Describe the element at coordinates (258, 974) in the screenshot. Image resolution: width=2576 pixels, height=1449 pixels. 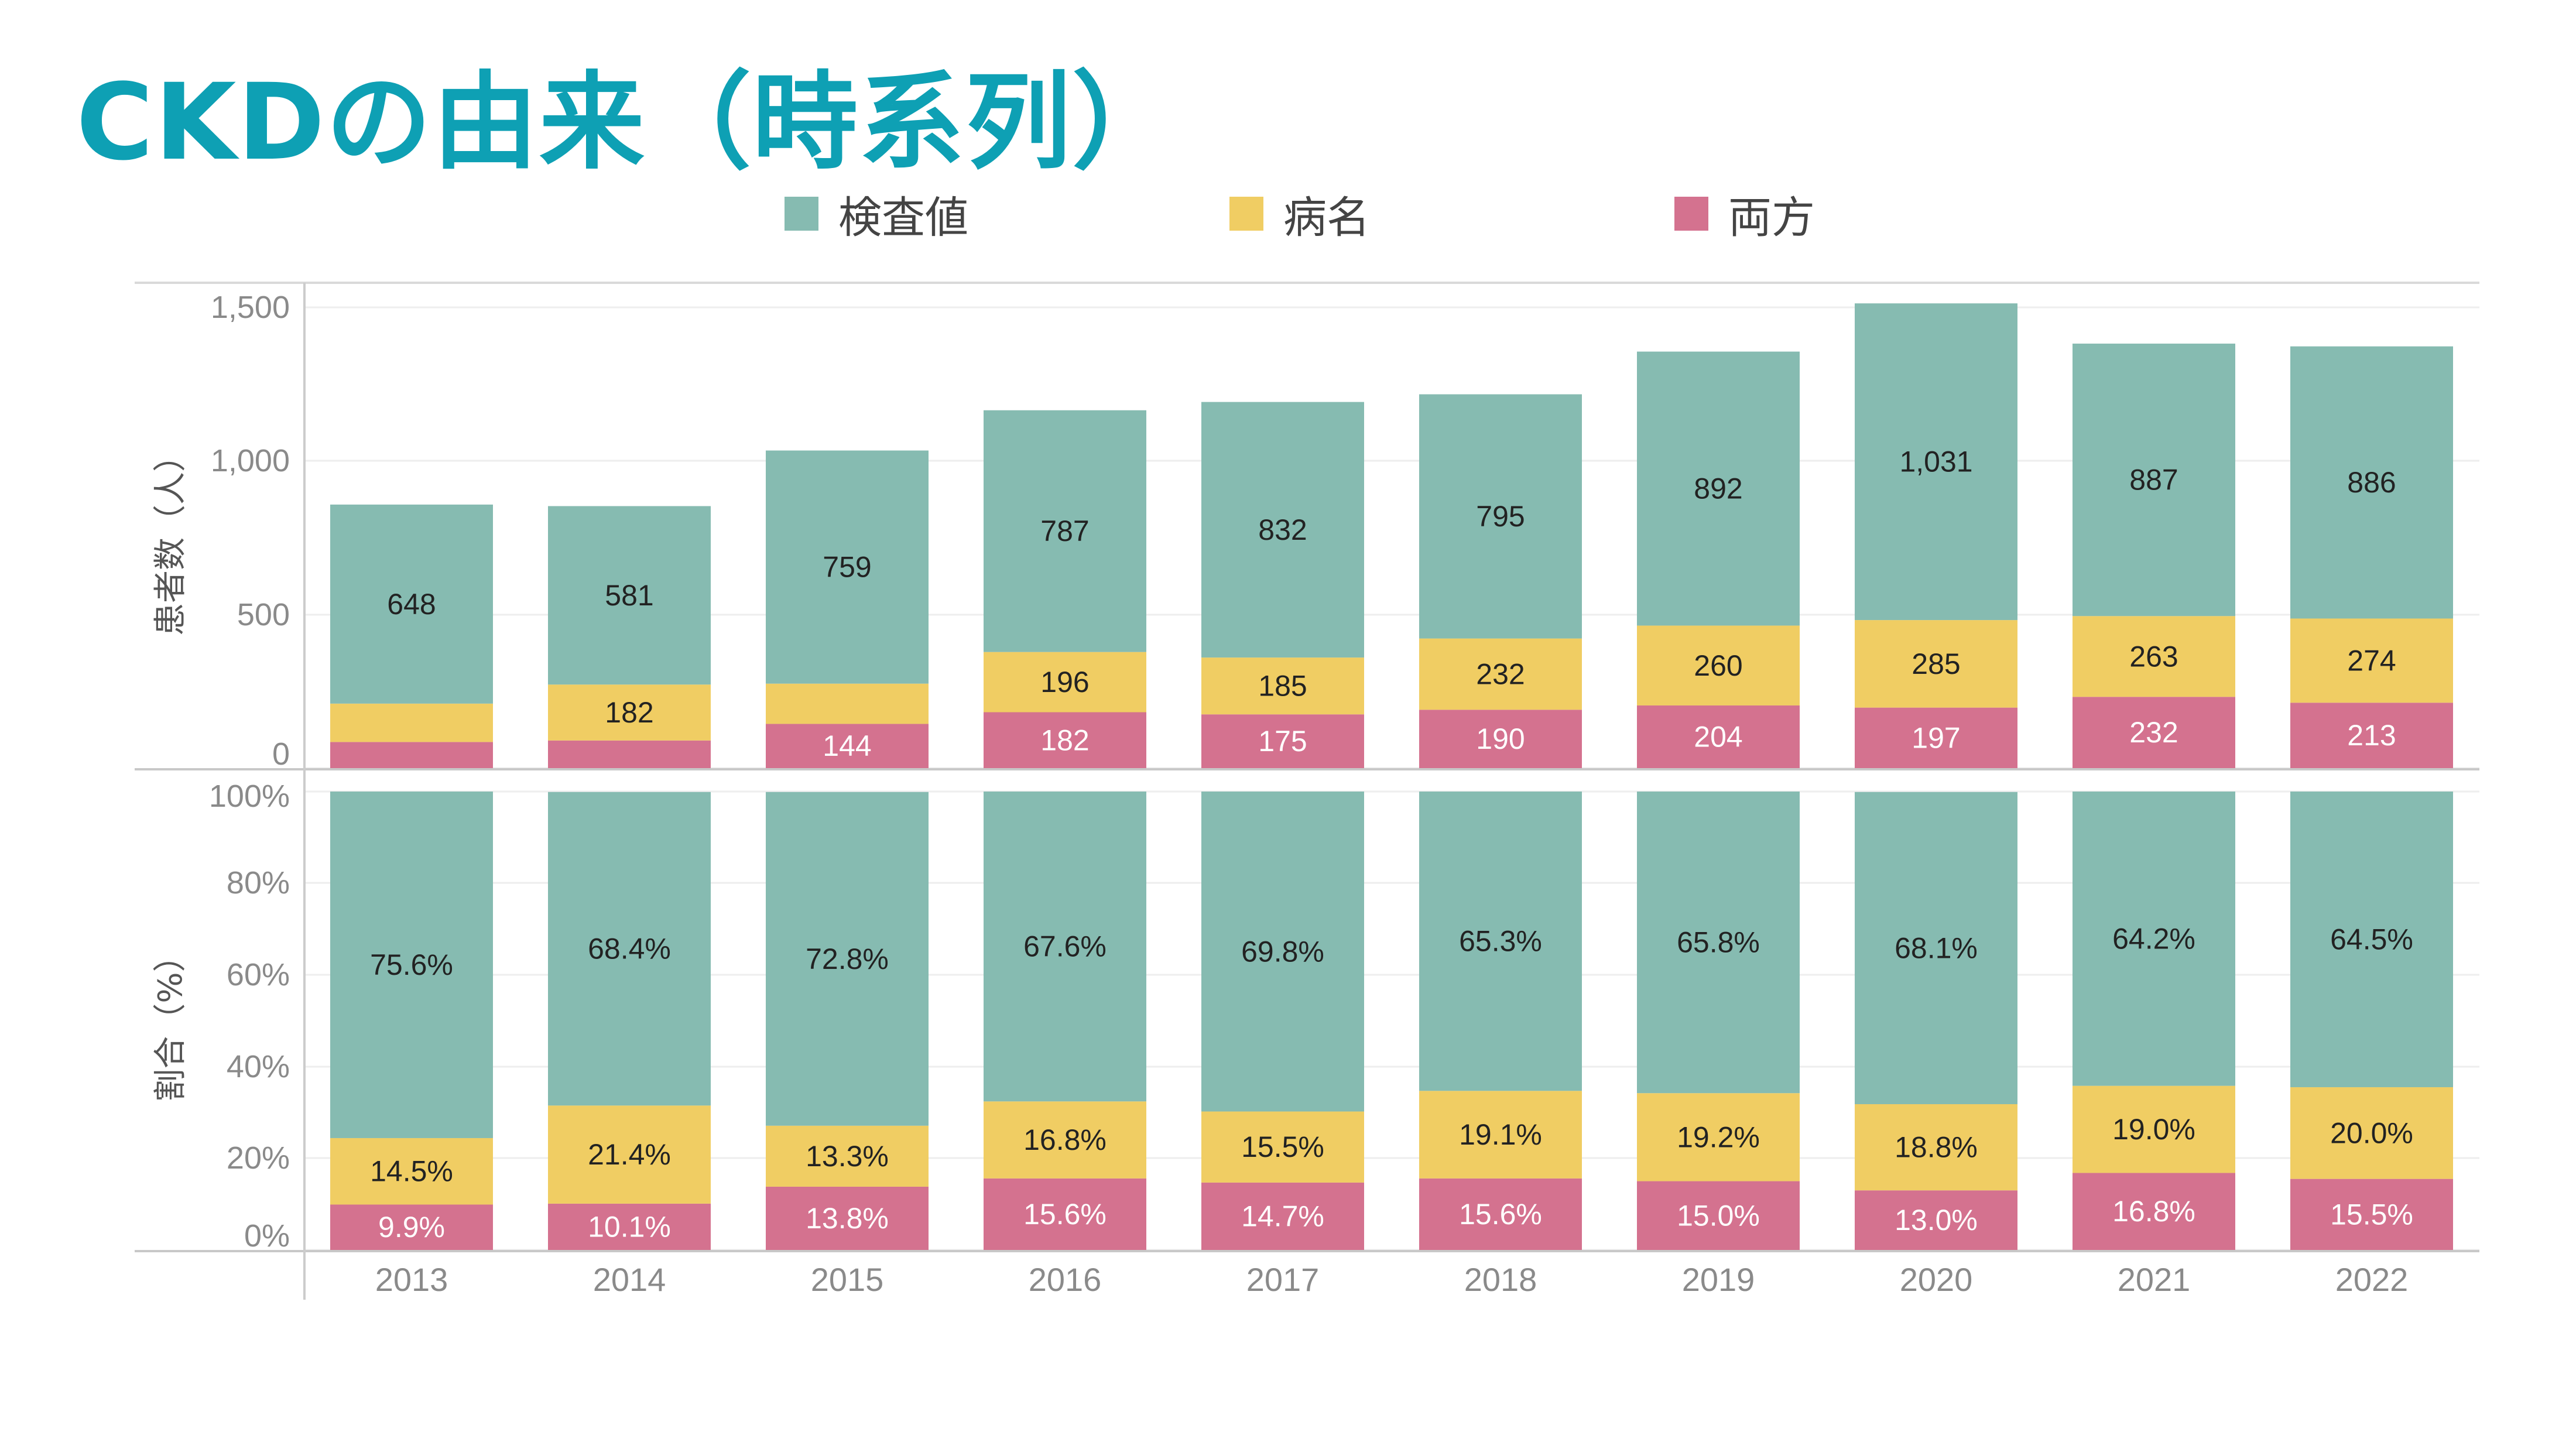
I see `percent-ytick-label: 60%` at that location.